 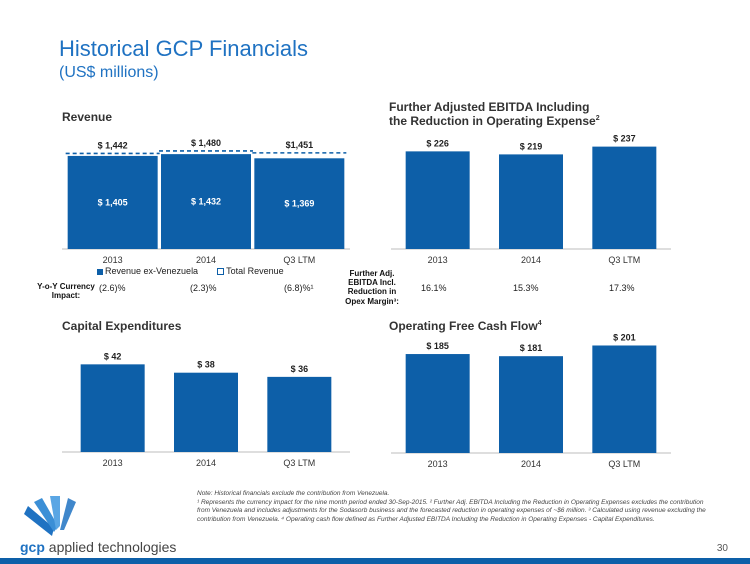 I want to click on bar-value-label-0: $ 42, so click(x=113, y=356).